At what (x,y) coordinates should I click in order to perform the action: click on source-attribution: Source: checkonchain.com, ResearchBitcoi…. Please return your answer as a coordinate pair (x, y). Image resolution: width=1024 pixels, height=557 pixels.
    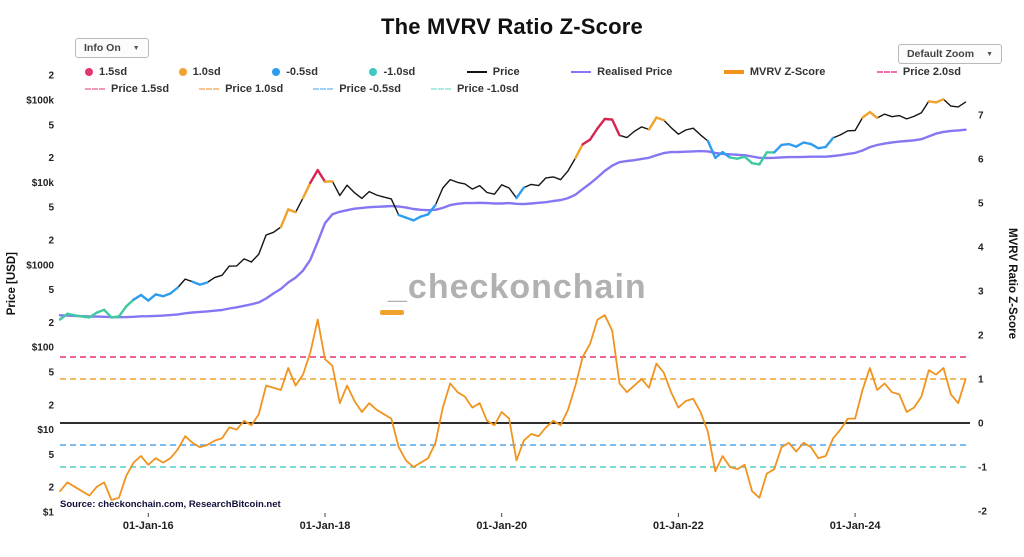
    Looking at the image, I should click on (170, 504).